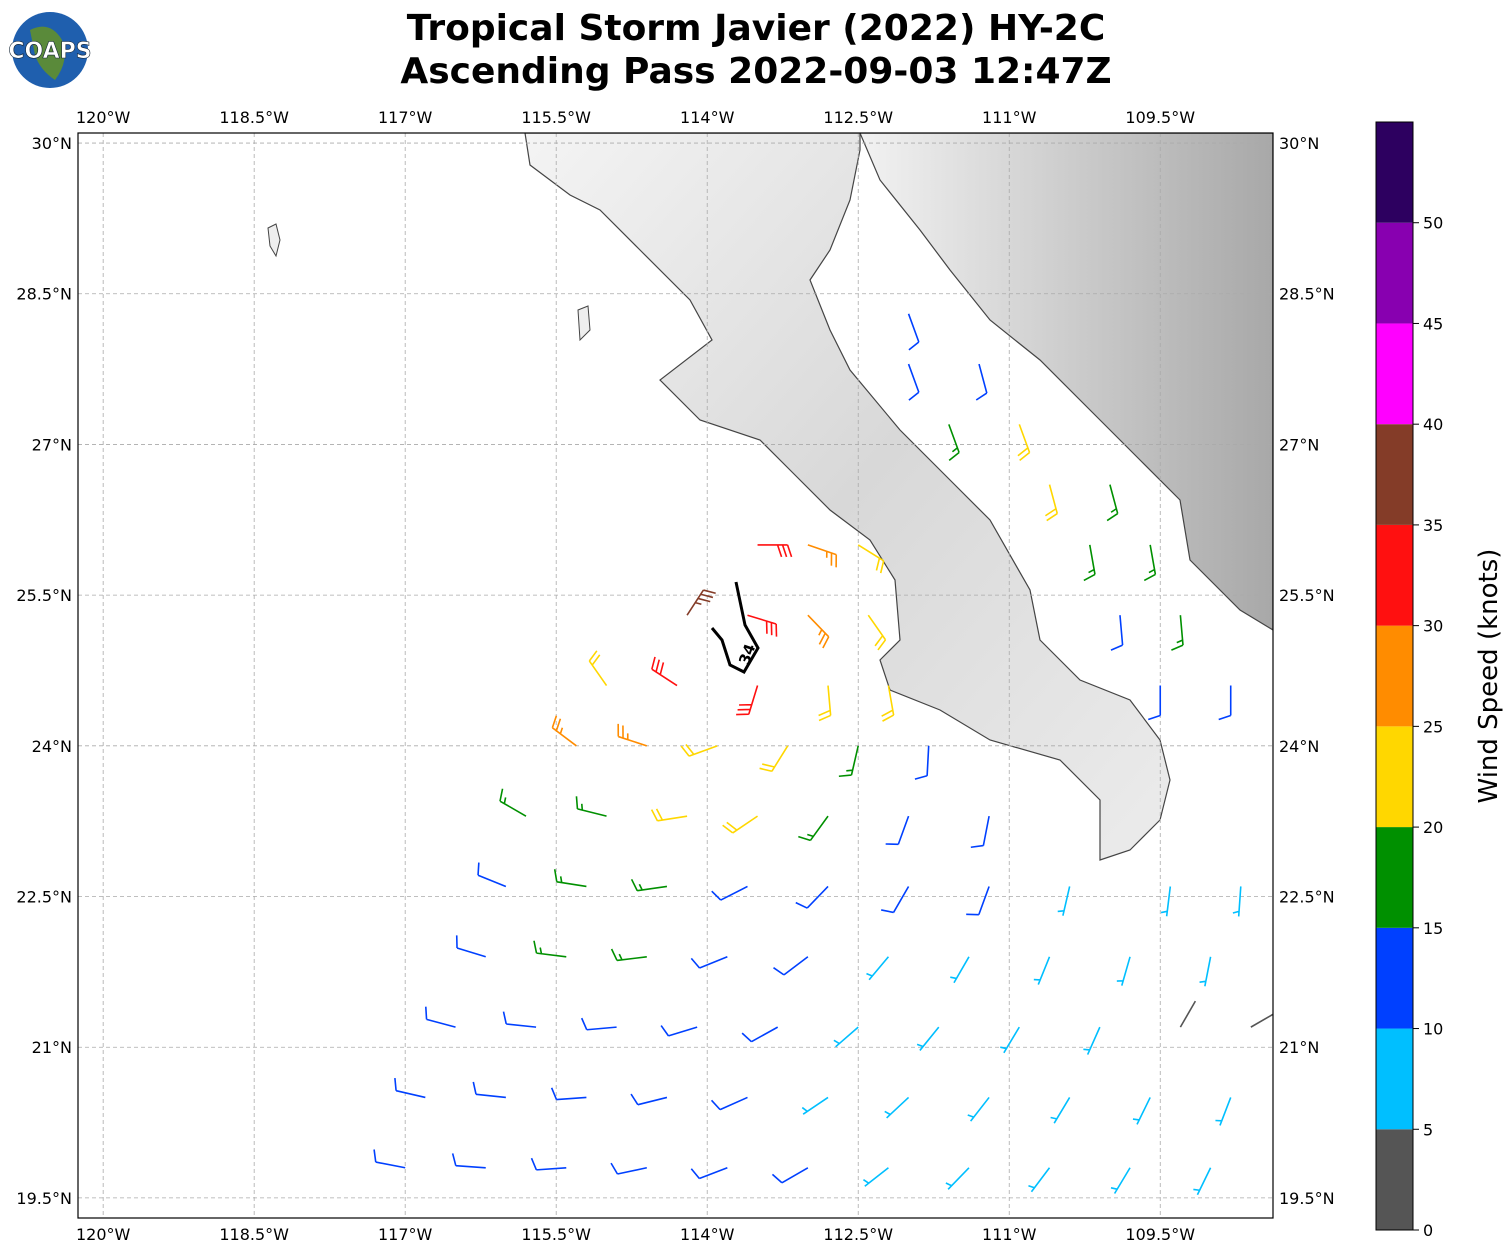  Describe the element at coordinates (1433, 424) in the screenshot. I see `colorbar-tick-label: 40` at that location.